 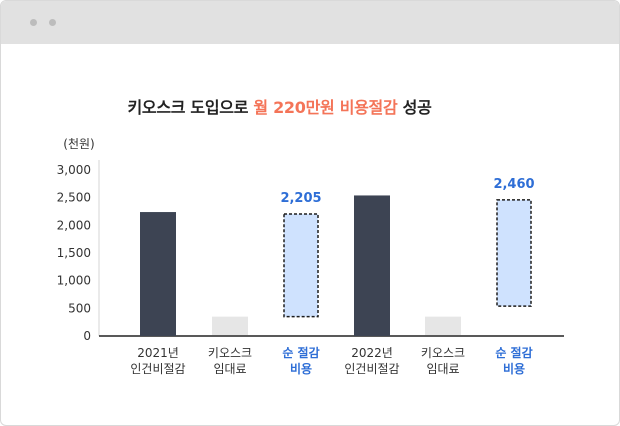 I want to click on y-tick-label: 500, so click(x=79, y=308).